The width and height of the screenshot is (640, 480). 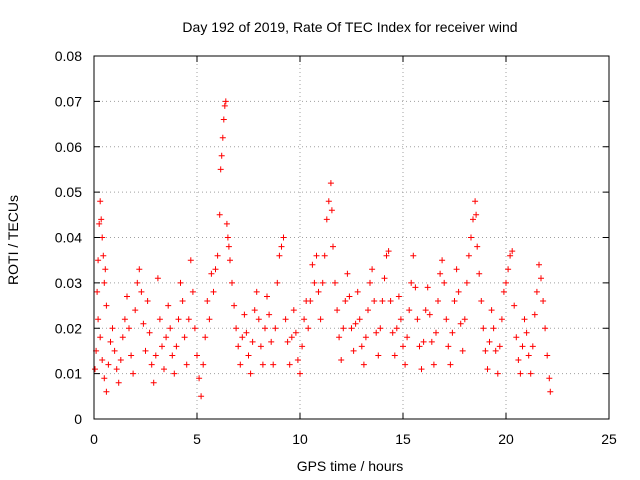 What do you see at coordinates (68, 56) in the screenshot?
I see `y-tick-label: 0.08` at bounding box center [68, 56].